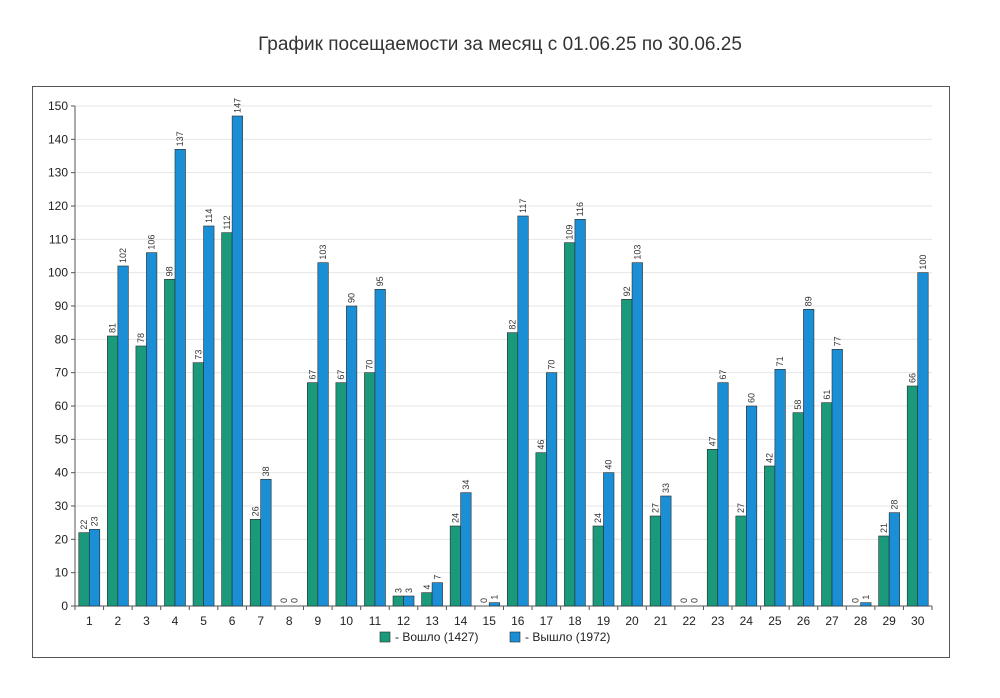 The width and height of the screenshot is (1000, 698). What do you see at coordinates (95, 521) in the screenshot?
I see `data-label: 23` at bounding box center [95, 521].